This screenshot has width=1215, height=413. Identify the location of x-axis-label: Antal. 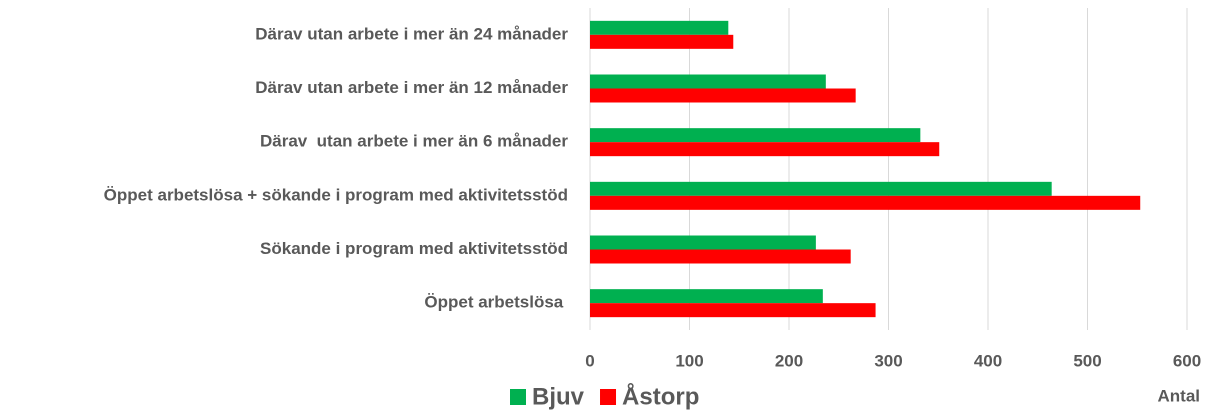
(1179, 395).